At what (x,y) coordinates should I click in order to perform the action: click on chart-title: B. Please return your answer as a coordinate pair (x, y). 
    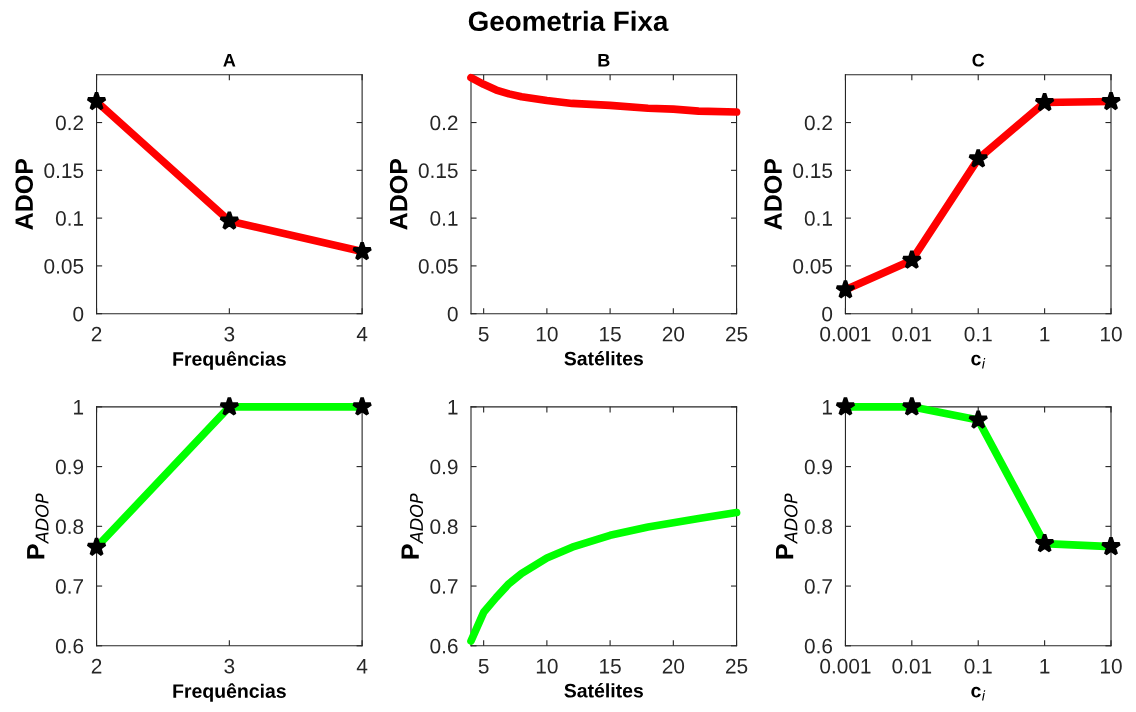
    Looking at the image, I should click on (604, 60).